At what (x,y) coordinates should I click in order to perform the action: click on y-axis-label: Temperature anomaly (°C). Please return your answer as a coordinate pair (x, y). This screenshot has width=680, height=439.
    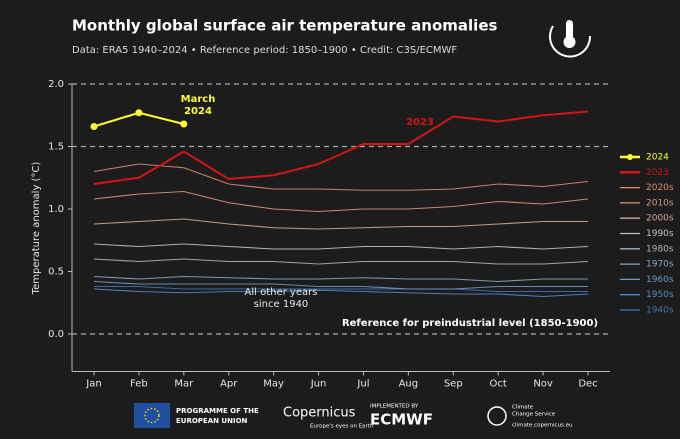
    Looking at the image, I should click on (36, 229).